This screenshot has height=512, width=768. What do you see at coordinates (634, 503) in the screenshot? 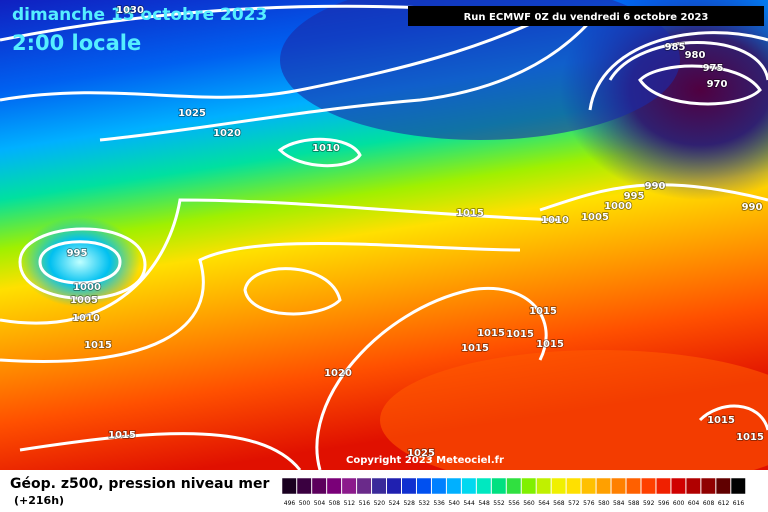
I see `scale-label: 588` at bounding box center [634, 503].